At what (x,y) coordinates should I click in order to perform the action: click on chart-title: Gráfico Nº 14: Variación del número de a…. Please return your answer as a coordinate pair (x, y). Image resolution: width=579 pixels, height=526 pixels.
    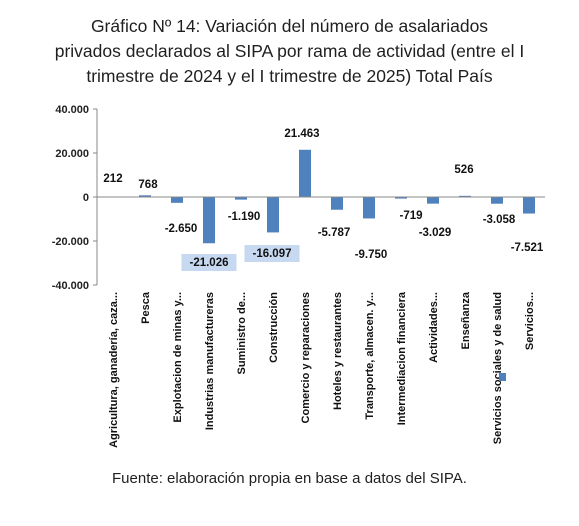
    Looking at the image, I should click on (289, 51).